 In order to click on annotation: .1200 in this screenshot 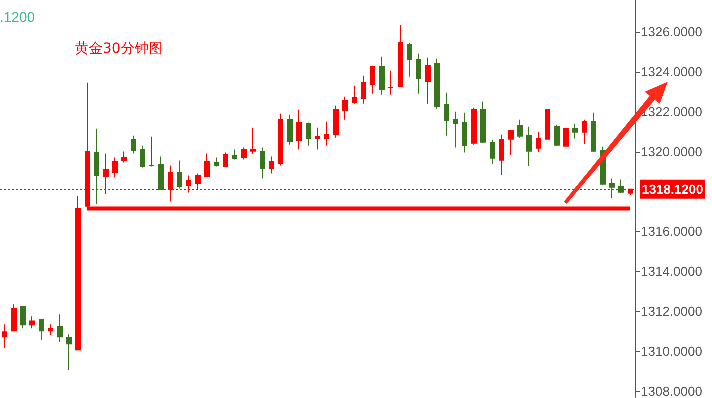, I will do `click(18, 17)`.